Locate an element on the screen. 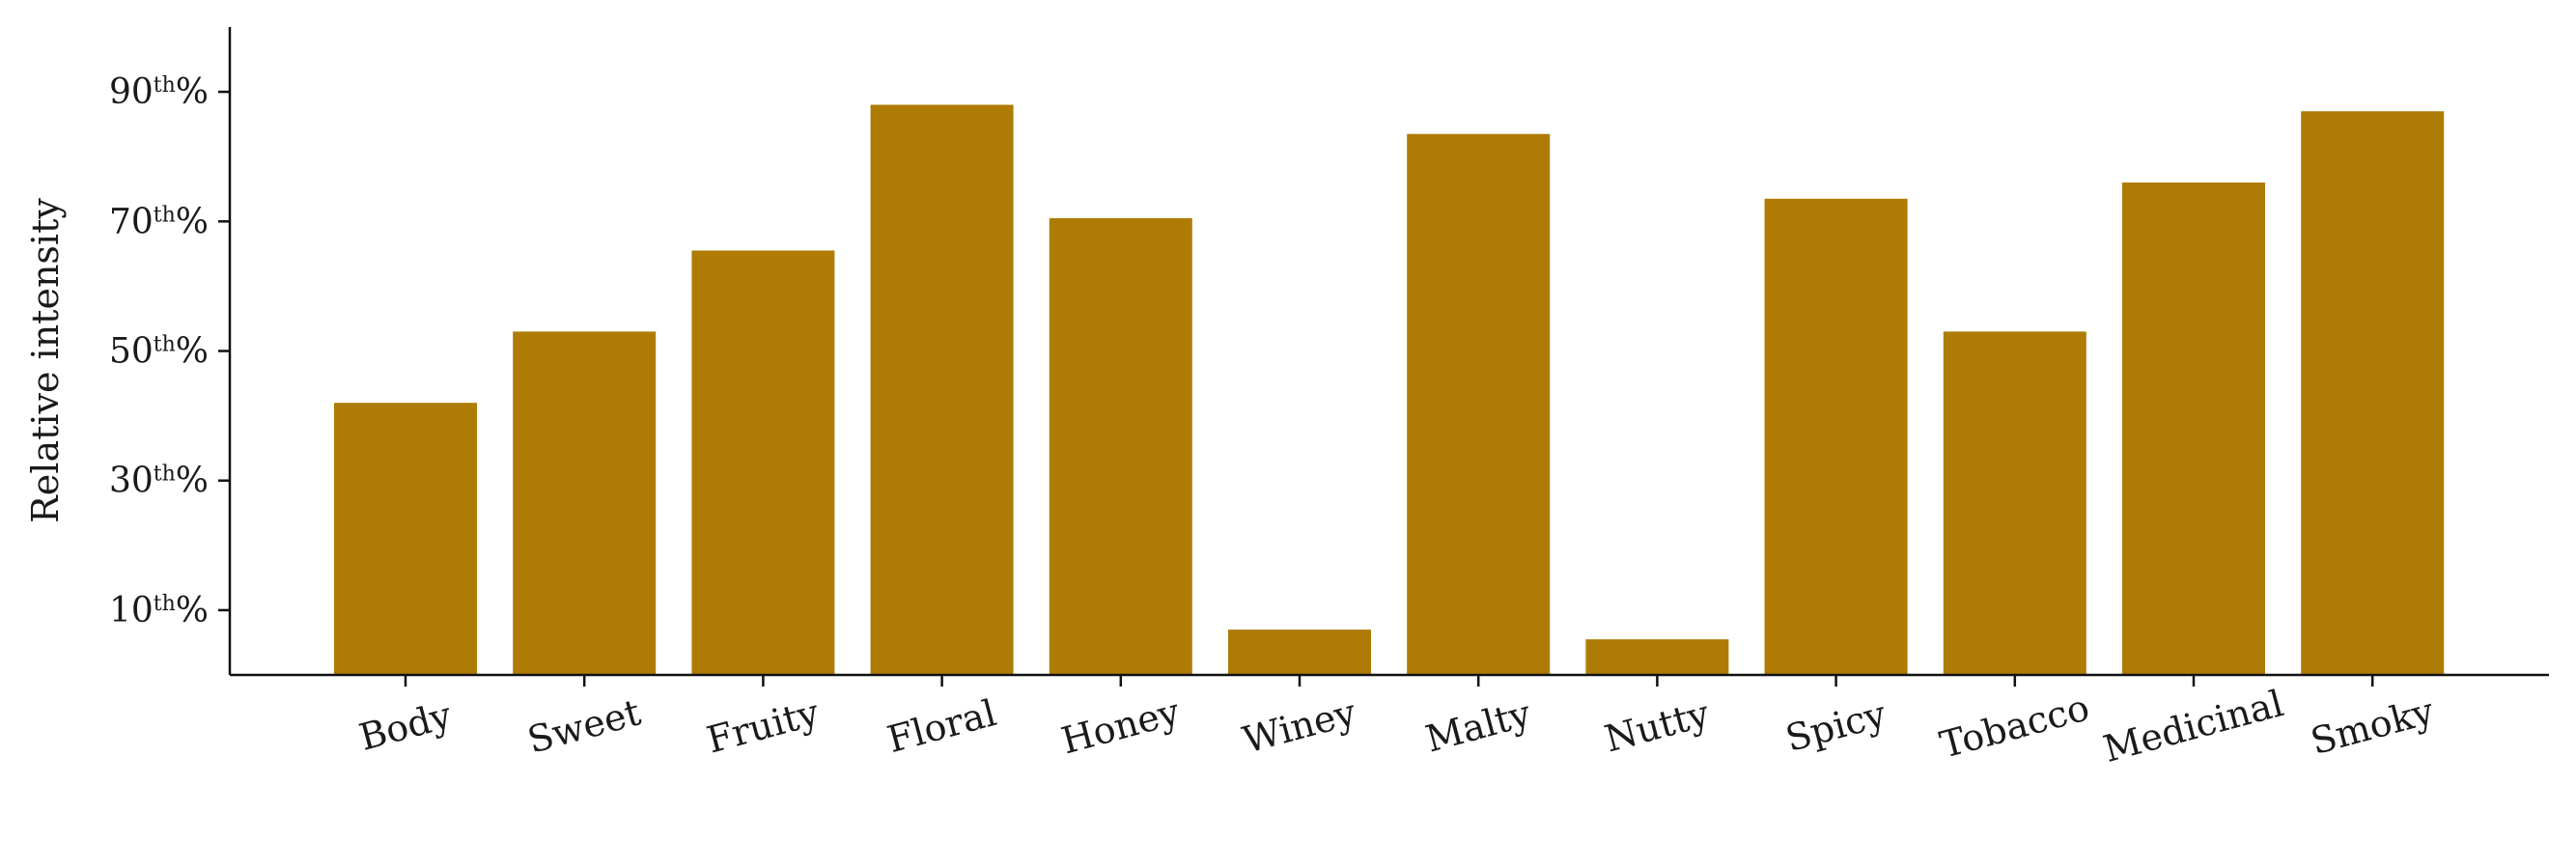 This screenshot has height=842, width=2576. y-tick-label-70: 70th% is located at coordinates (159, 221).